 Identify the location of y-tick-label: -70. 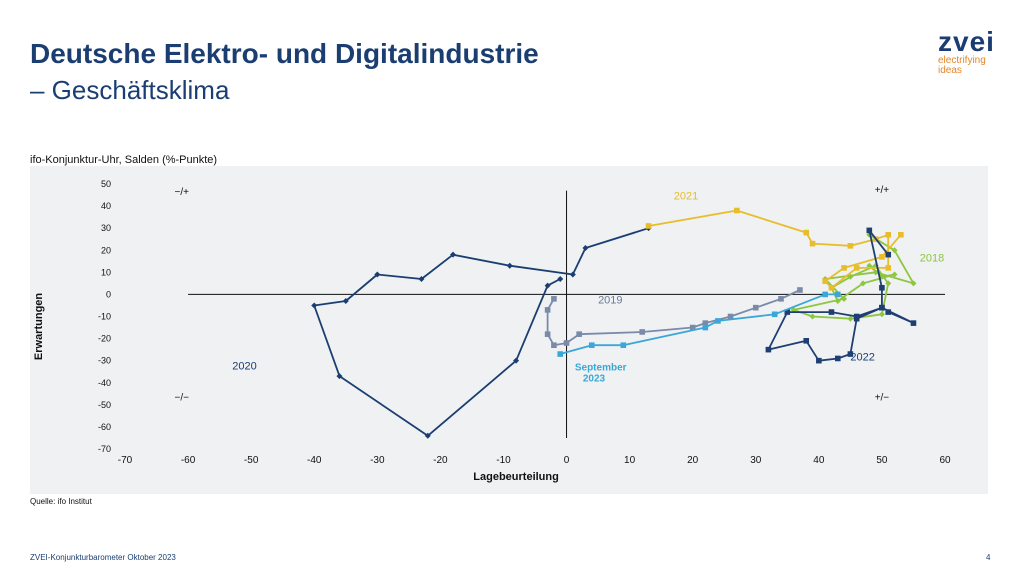
(104, 449).